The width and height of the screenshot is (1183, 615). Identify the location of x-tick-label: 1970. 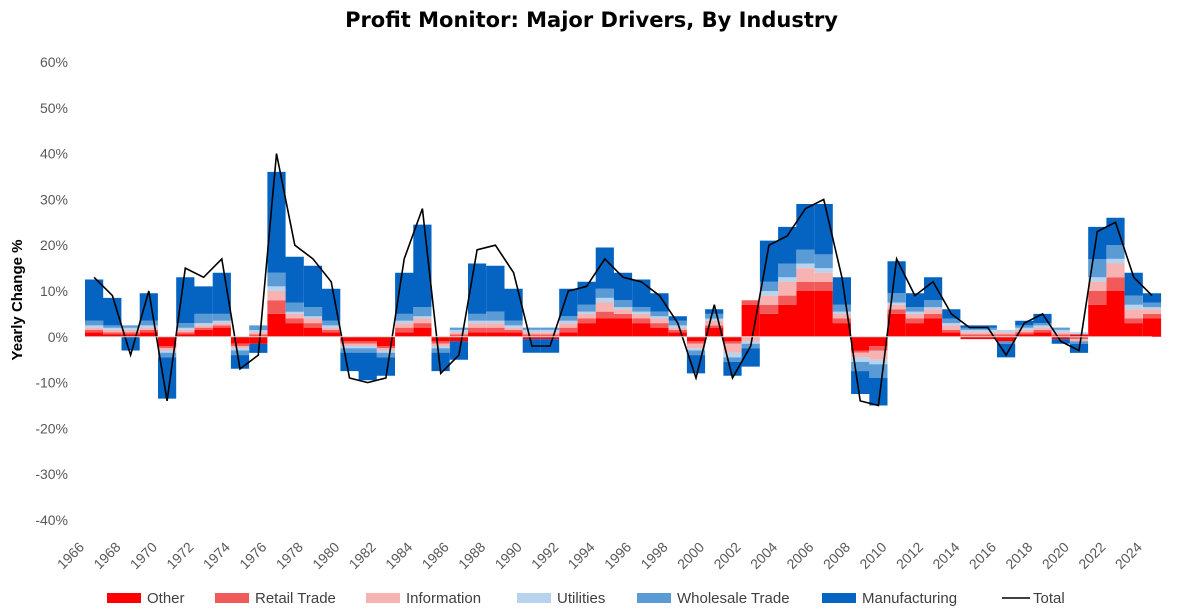
(143, 555).